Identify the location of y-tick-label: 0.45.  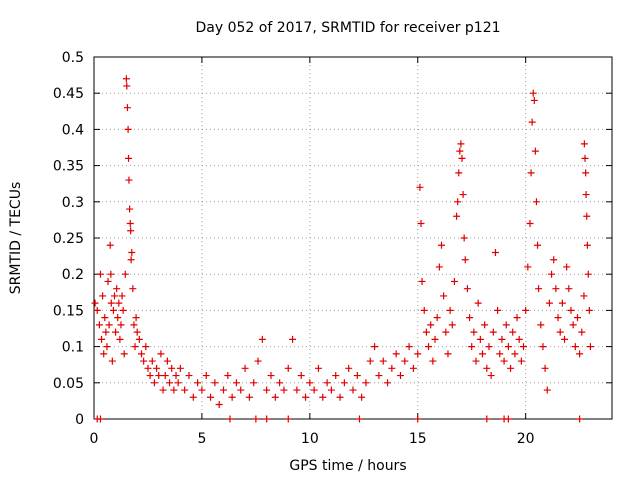
(68, 94).